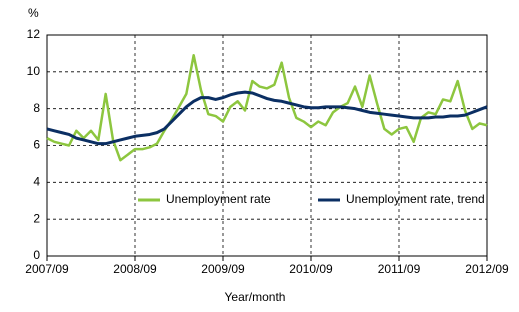  What do you see at coordinates (36, 145) in the screenshot?
I see `y-tick-label: 6` at bounding box center [36, 145].